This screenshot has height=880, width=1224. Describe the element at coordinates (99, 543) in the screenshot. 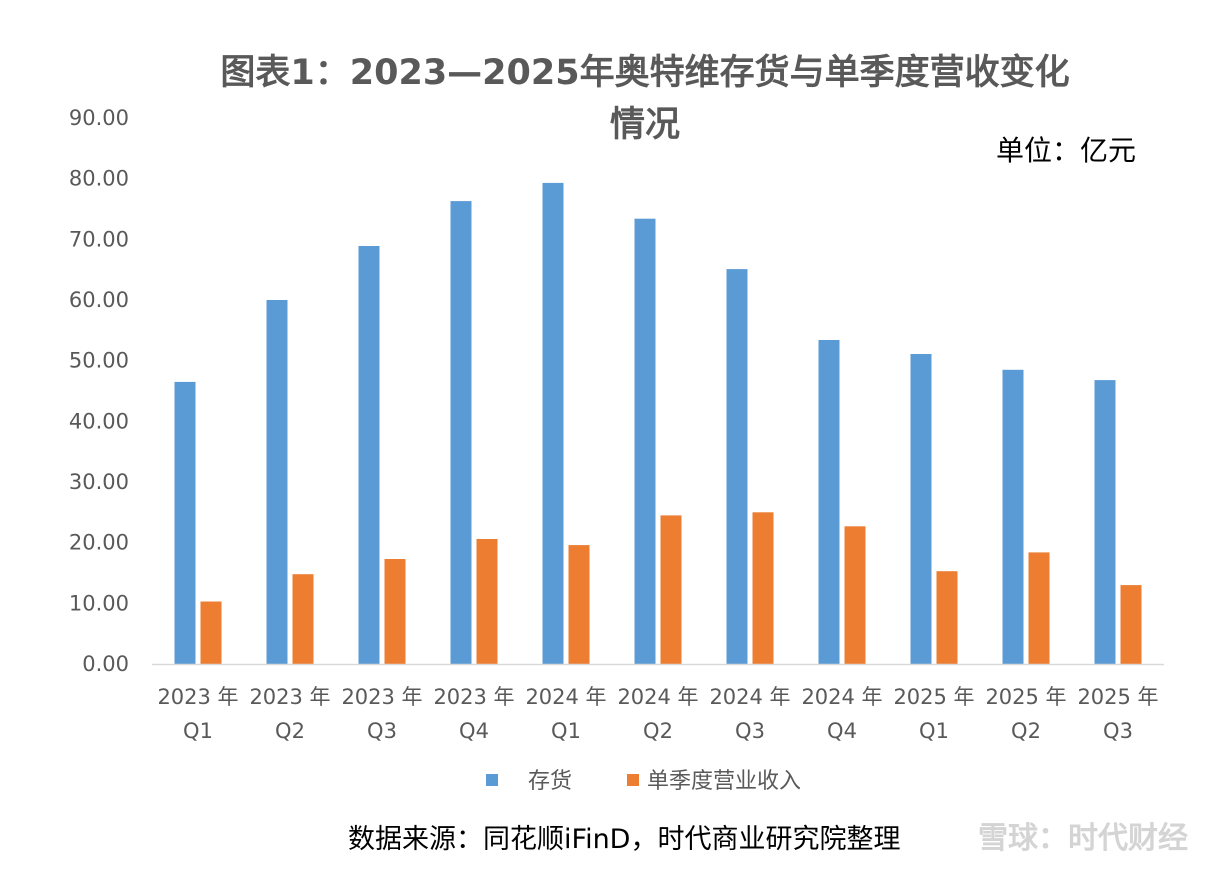

I see `y-tick-label: 20.00` at that location.